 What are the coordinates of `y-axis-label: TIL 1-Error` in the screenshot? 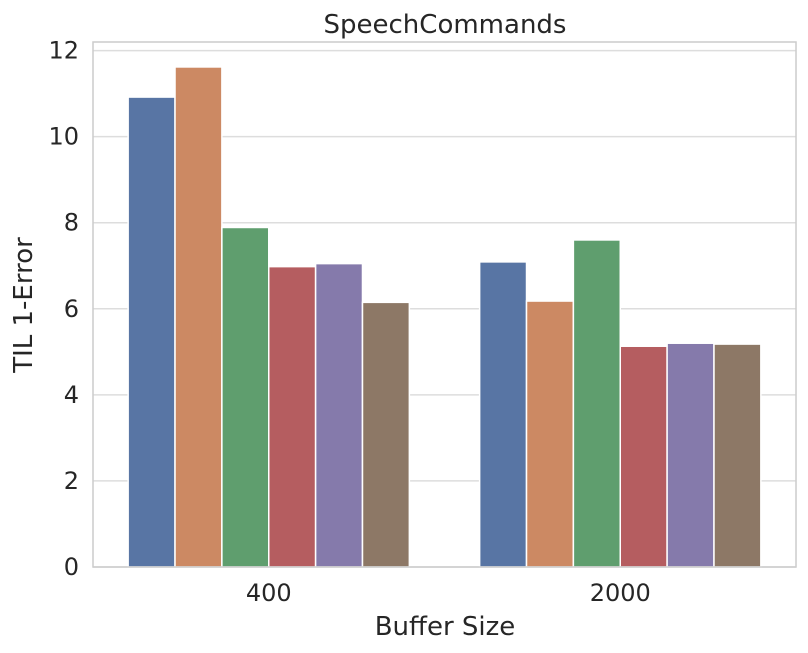 It's located at (24, 305).